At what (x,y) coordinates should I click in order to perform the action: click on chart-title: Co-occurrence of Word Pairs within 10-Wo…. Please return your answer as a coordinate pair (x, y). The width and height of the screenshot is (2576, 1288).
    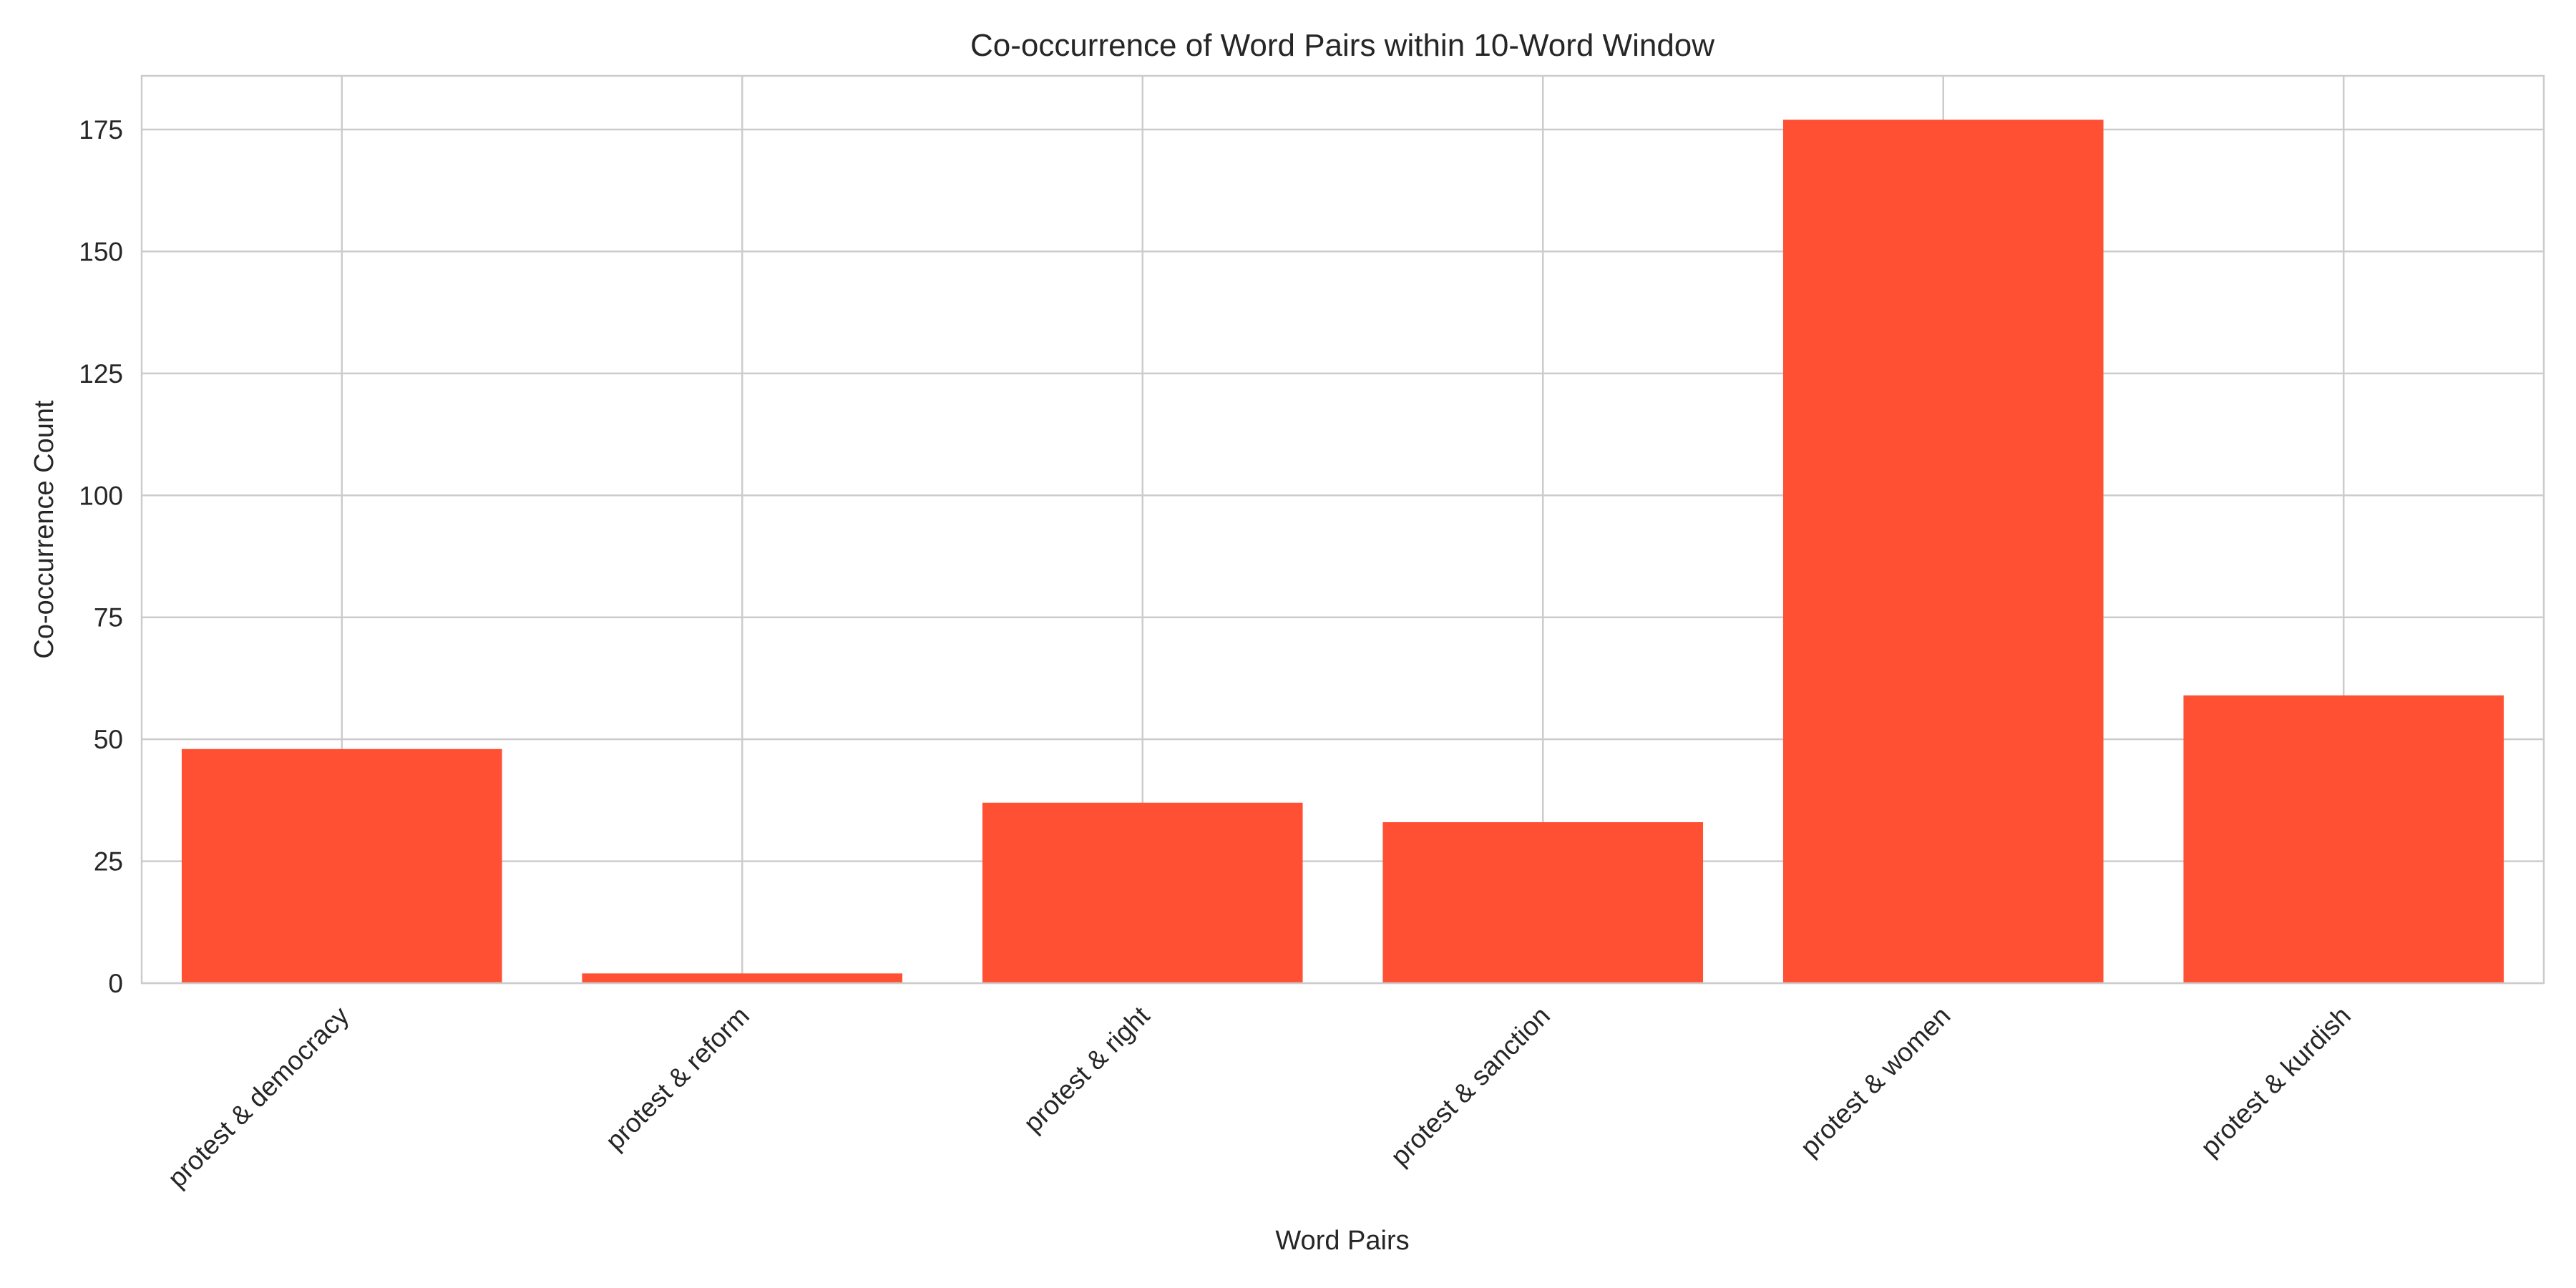
    Looking at the image, I should click on (1342, 45).